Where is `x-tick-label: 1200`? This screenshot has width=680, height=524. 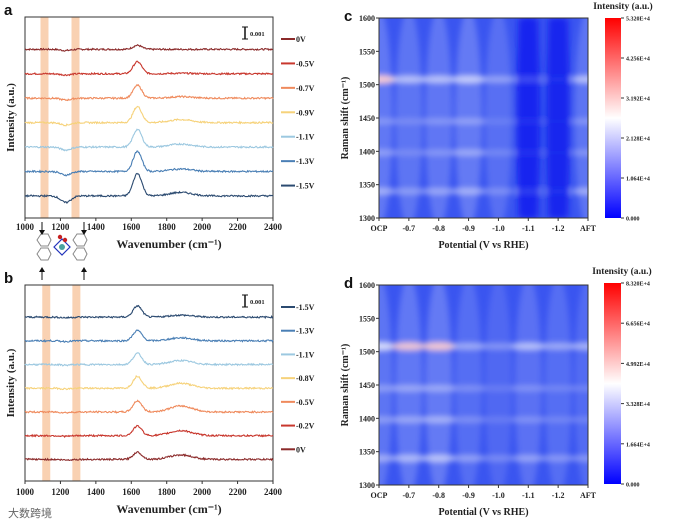
x-tick-label: 1200 is located at coordinates (60, 227).